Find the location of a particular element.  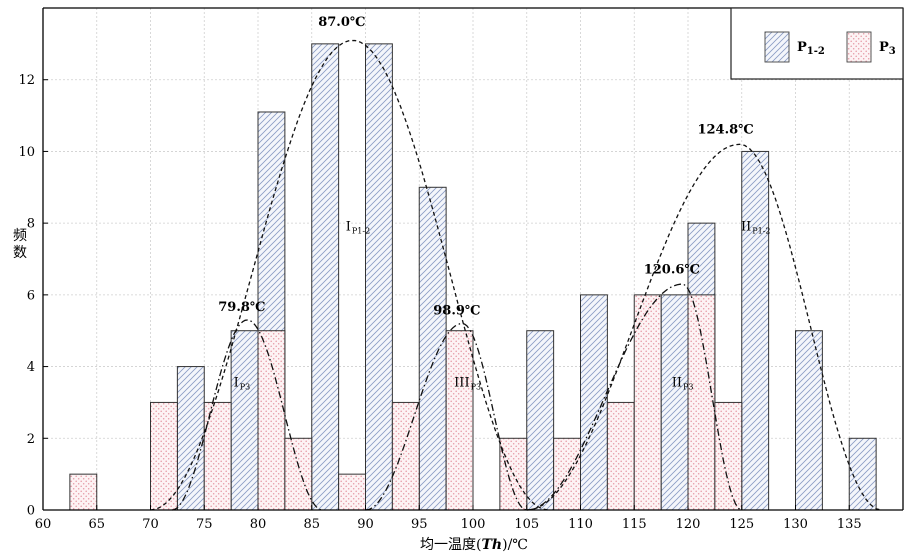

curve-label: IIP3 is located at coordinates (683, 383).